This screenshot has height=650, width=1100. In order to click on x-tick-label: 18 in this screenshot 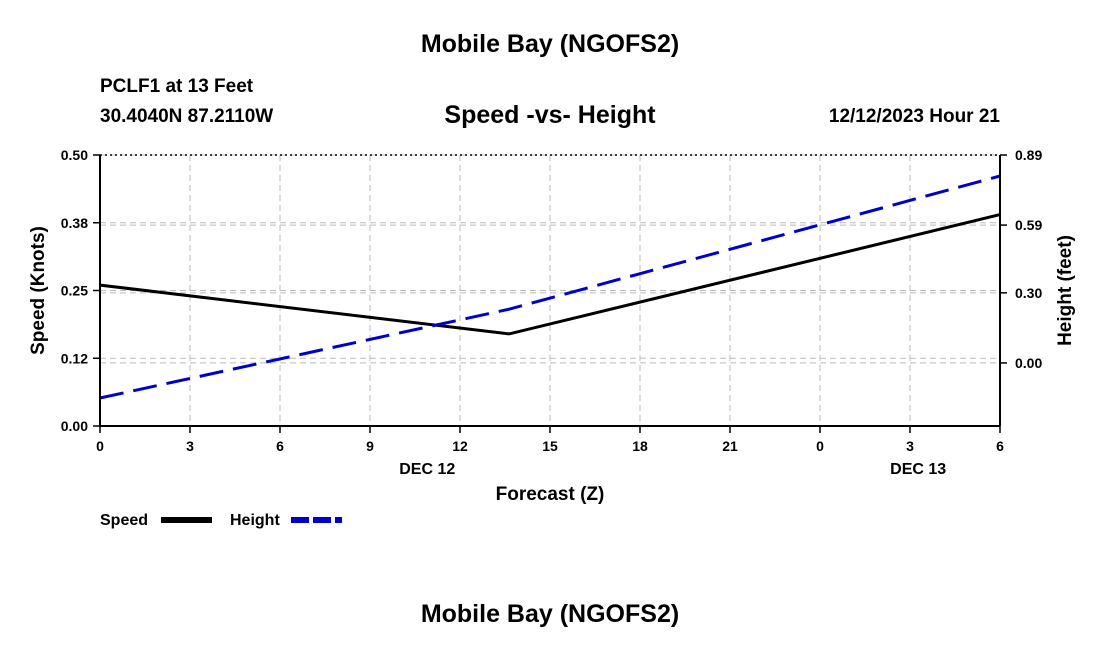, I will do `click(640, 446)`.